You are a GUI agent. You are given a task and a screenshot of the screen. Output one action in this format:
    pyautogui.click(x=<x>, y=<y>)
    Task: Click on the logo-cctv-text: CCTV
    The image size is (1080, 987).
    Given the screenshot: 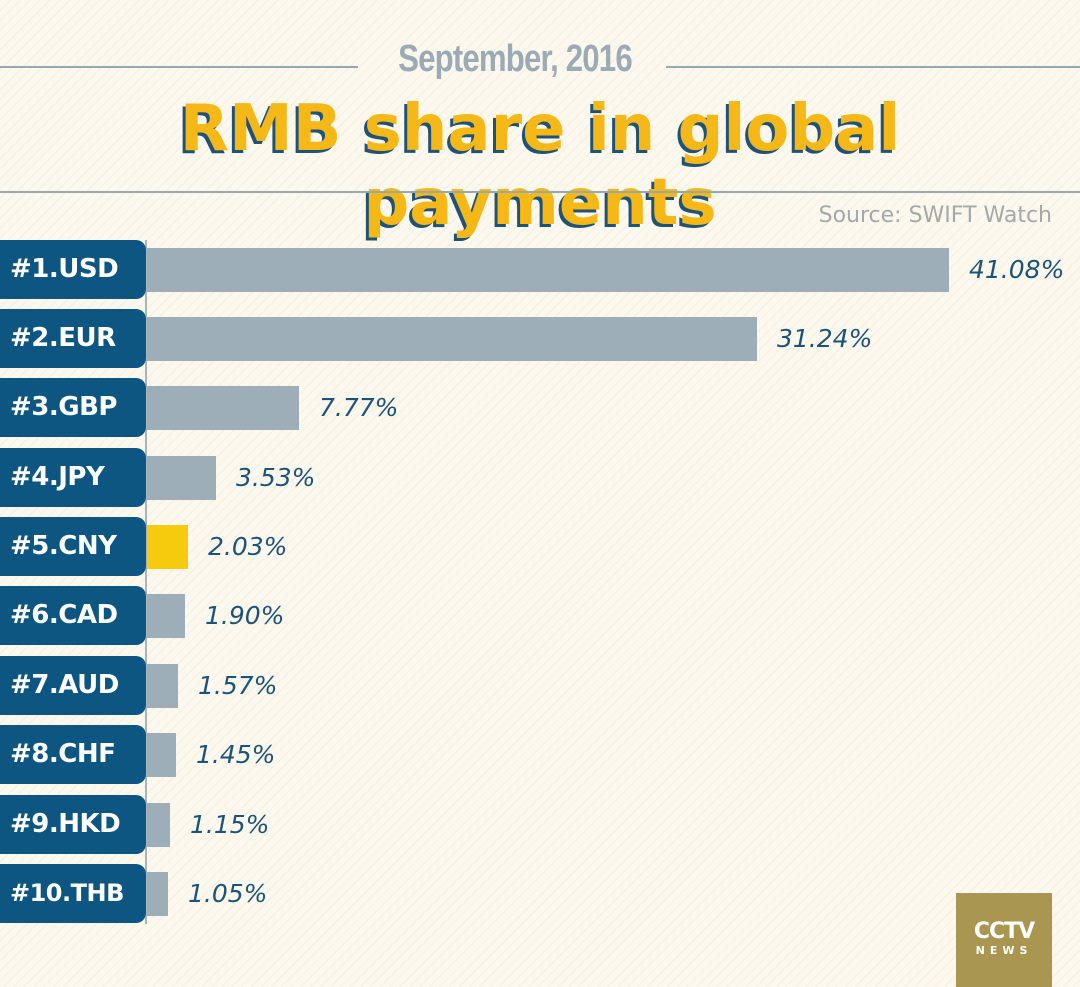 What is the action you would take?
    pyautogui.click(x=1004, y=931)
    